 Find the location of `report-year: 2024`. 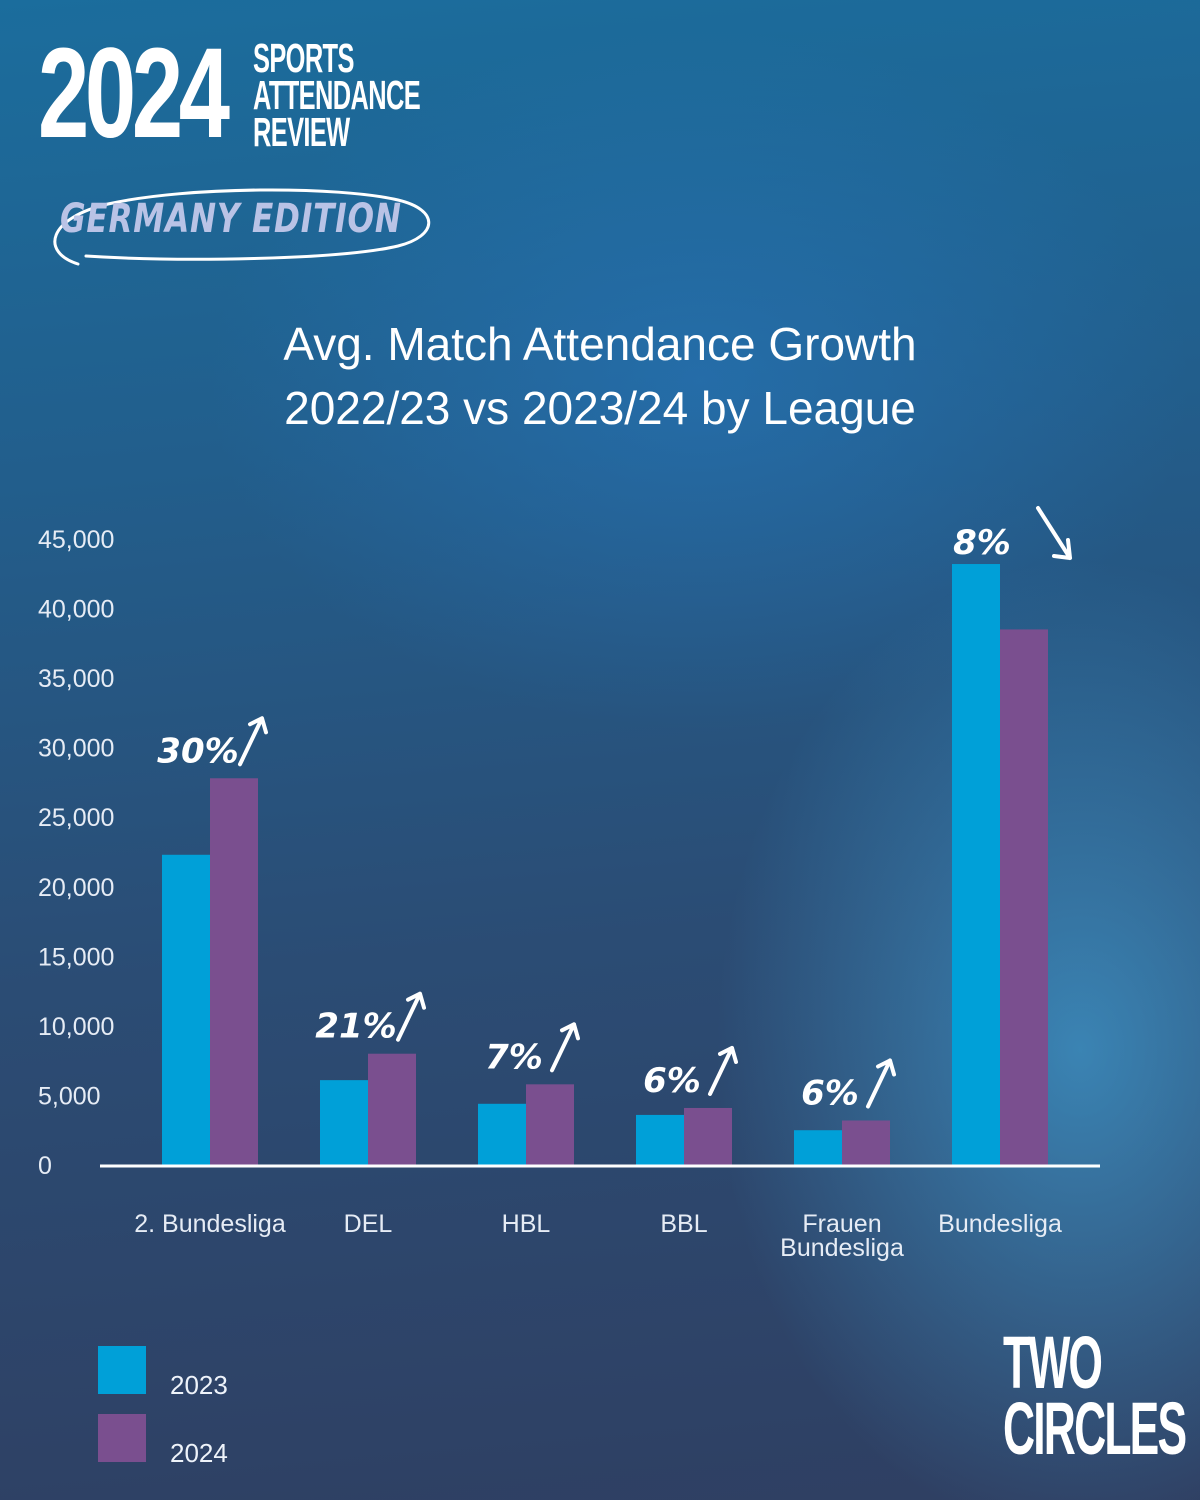

report-year: 2024 is located at coordinates (134, 93).